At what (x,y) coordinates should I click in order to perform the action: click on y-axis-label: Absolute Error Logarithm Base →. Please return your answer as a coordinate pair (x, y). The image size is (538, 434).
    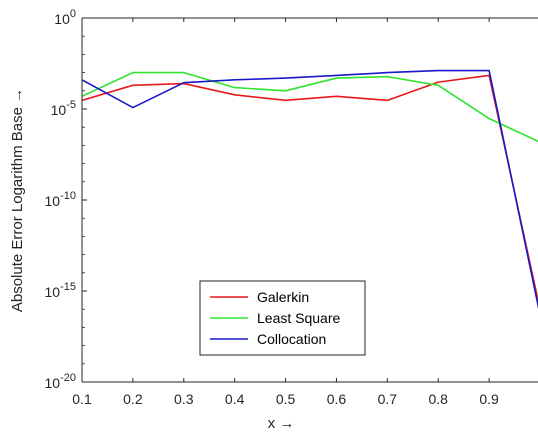
    Looking at the image, I should click on (17, 200).